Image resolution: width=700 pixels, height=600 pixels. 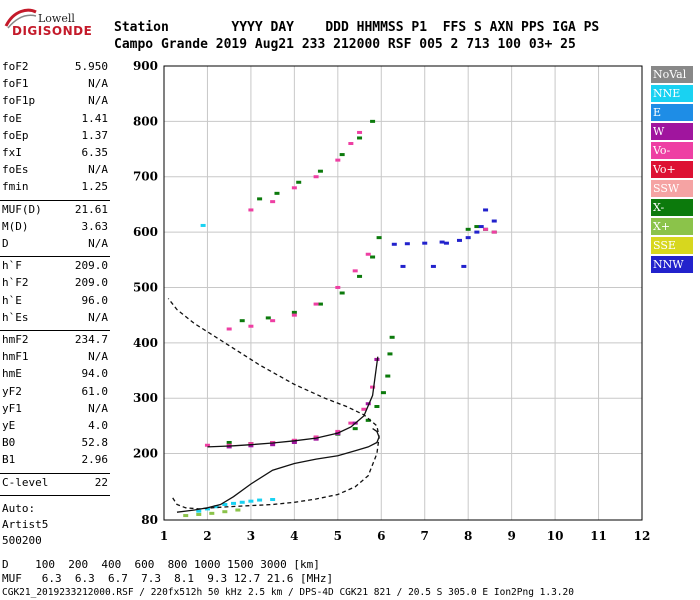 I want to click on param-key: yF1, so click(x=12, y=408).